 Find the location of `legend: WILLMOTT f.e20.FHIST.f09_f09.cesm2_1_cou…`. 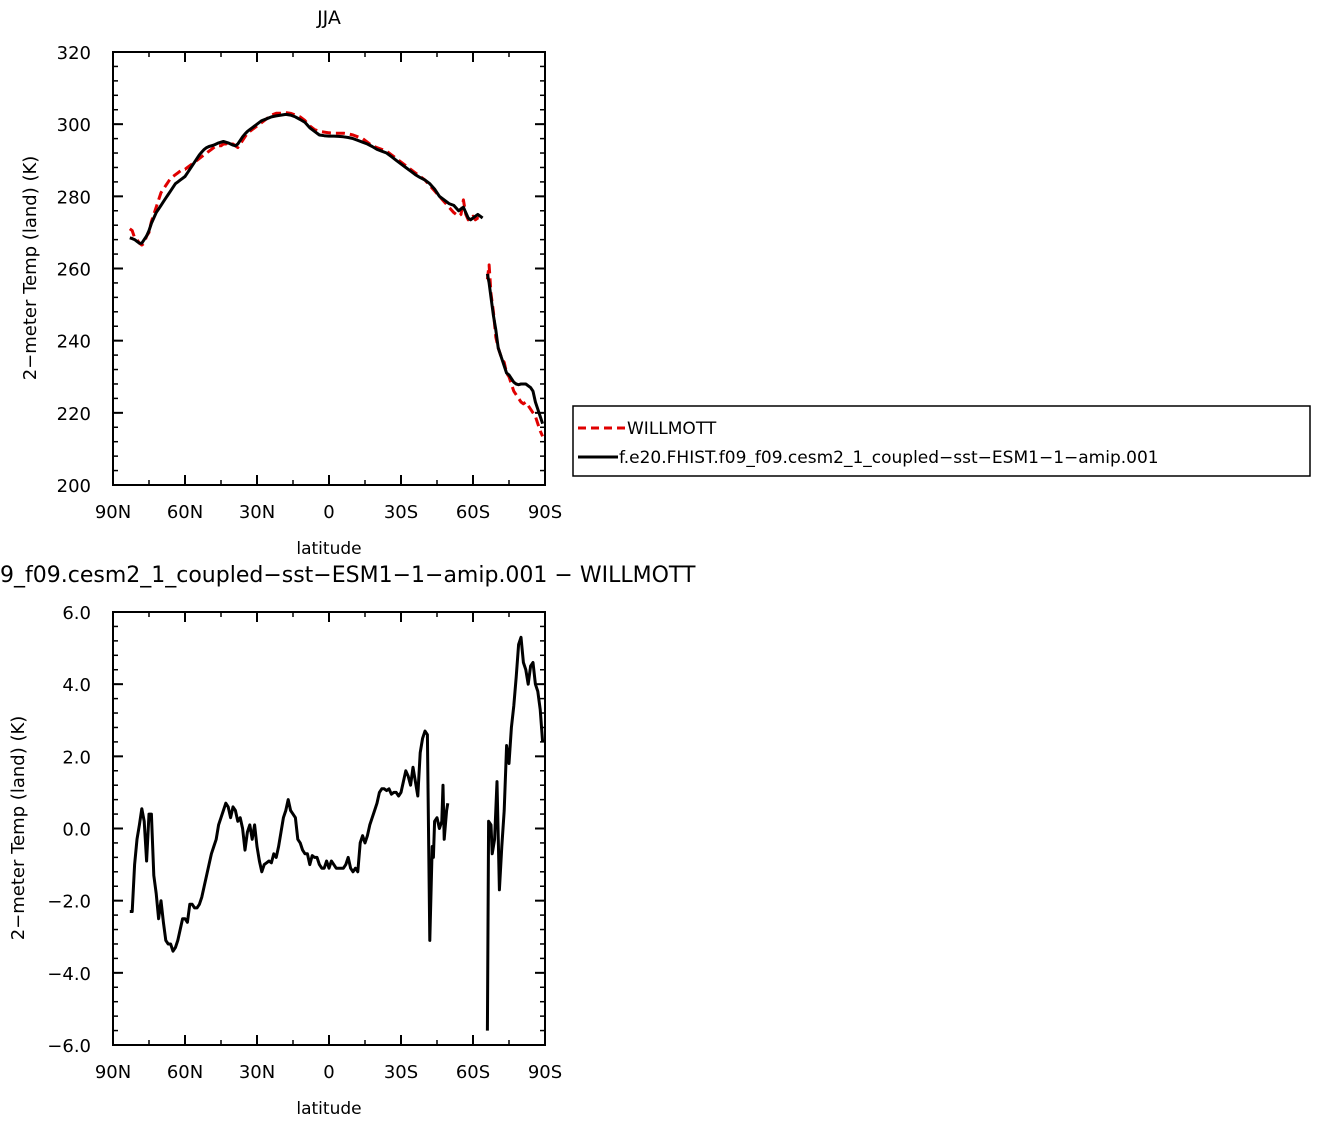

legend: WILLMOTT f.e20.FHIST.f09_f09.cesm2_1_cou… is located at coordinates (941, 441).